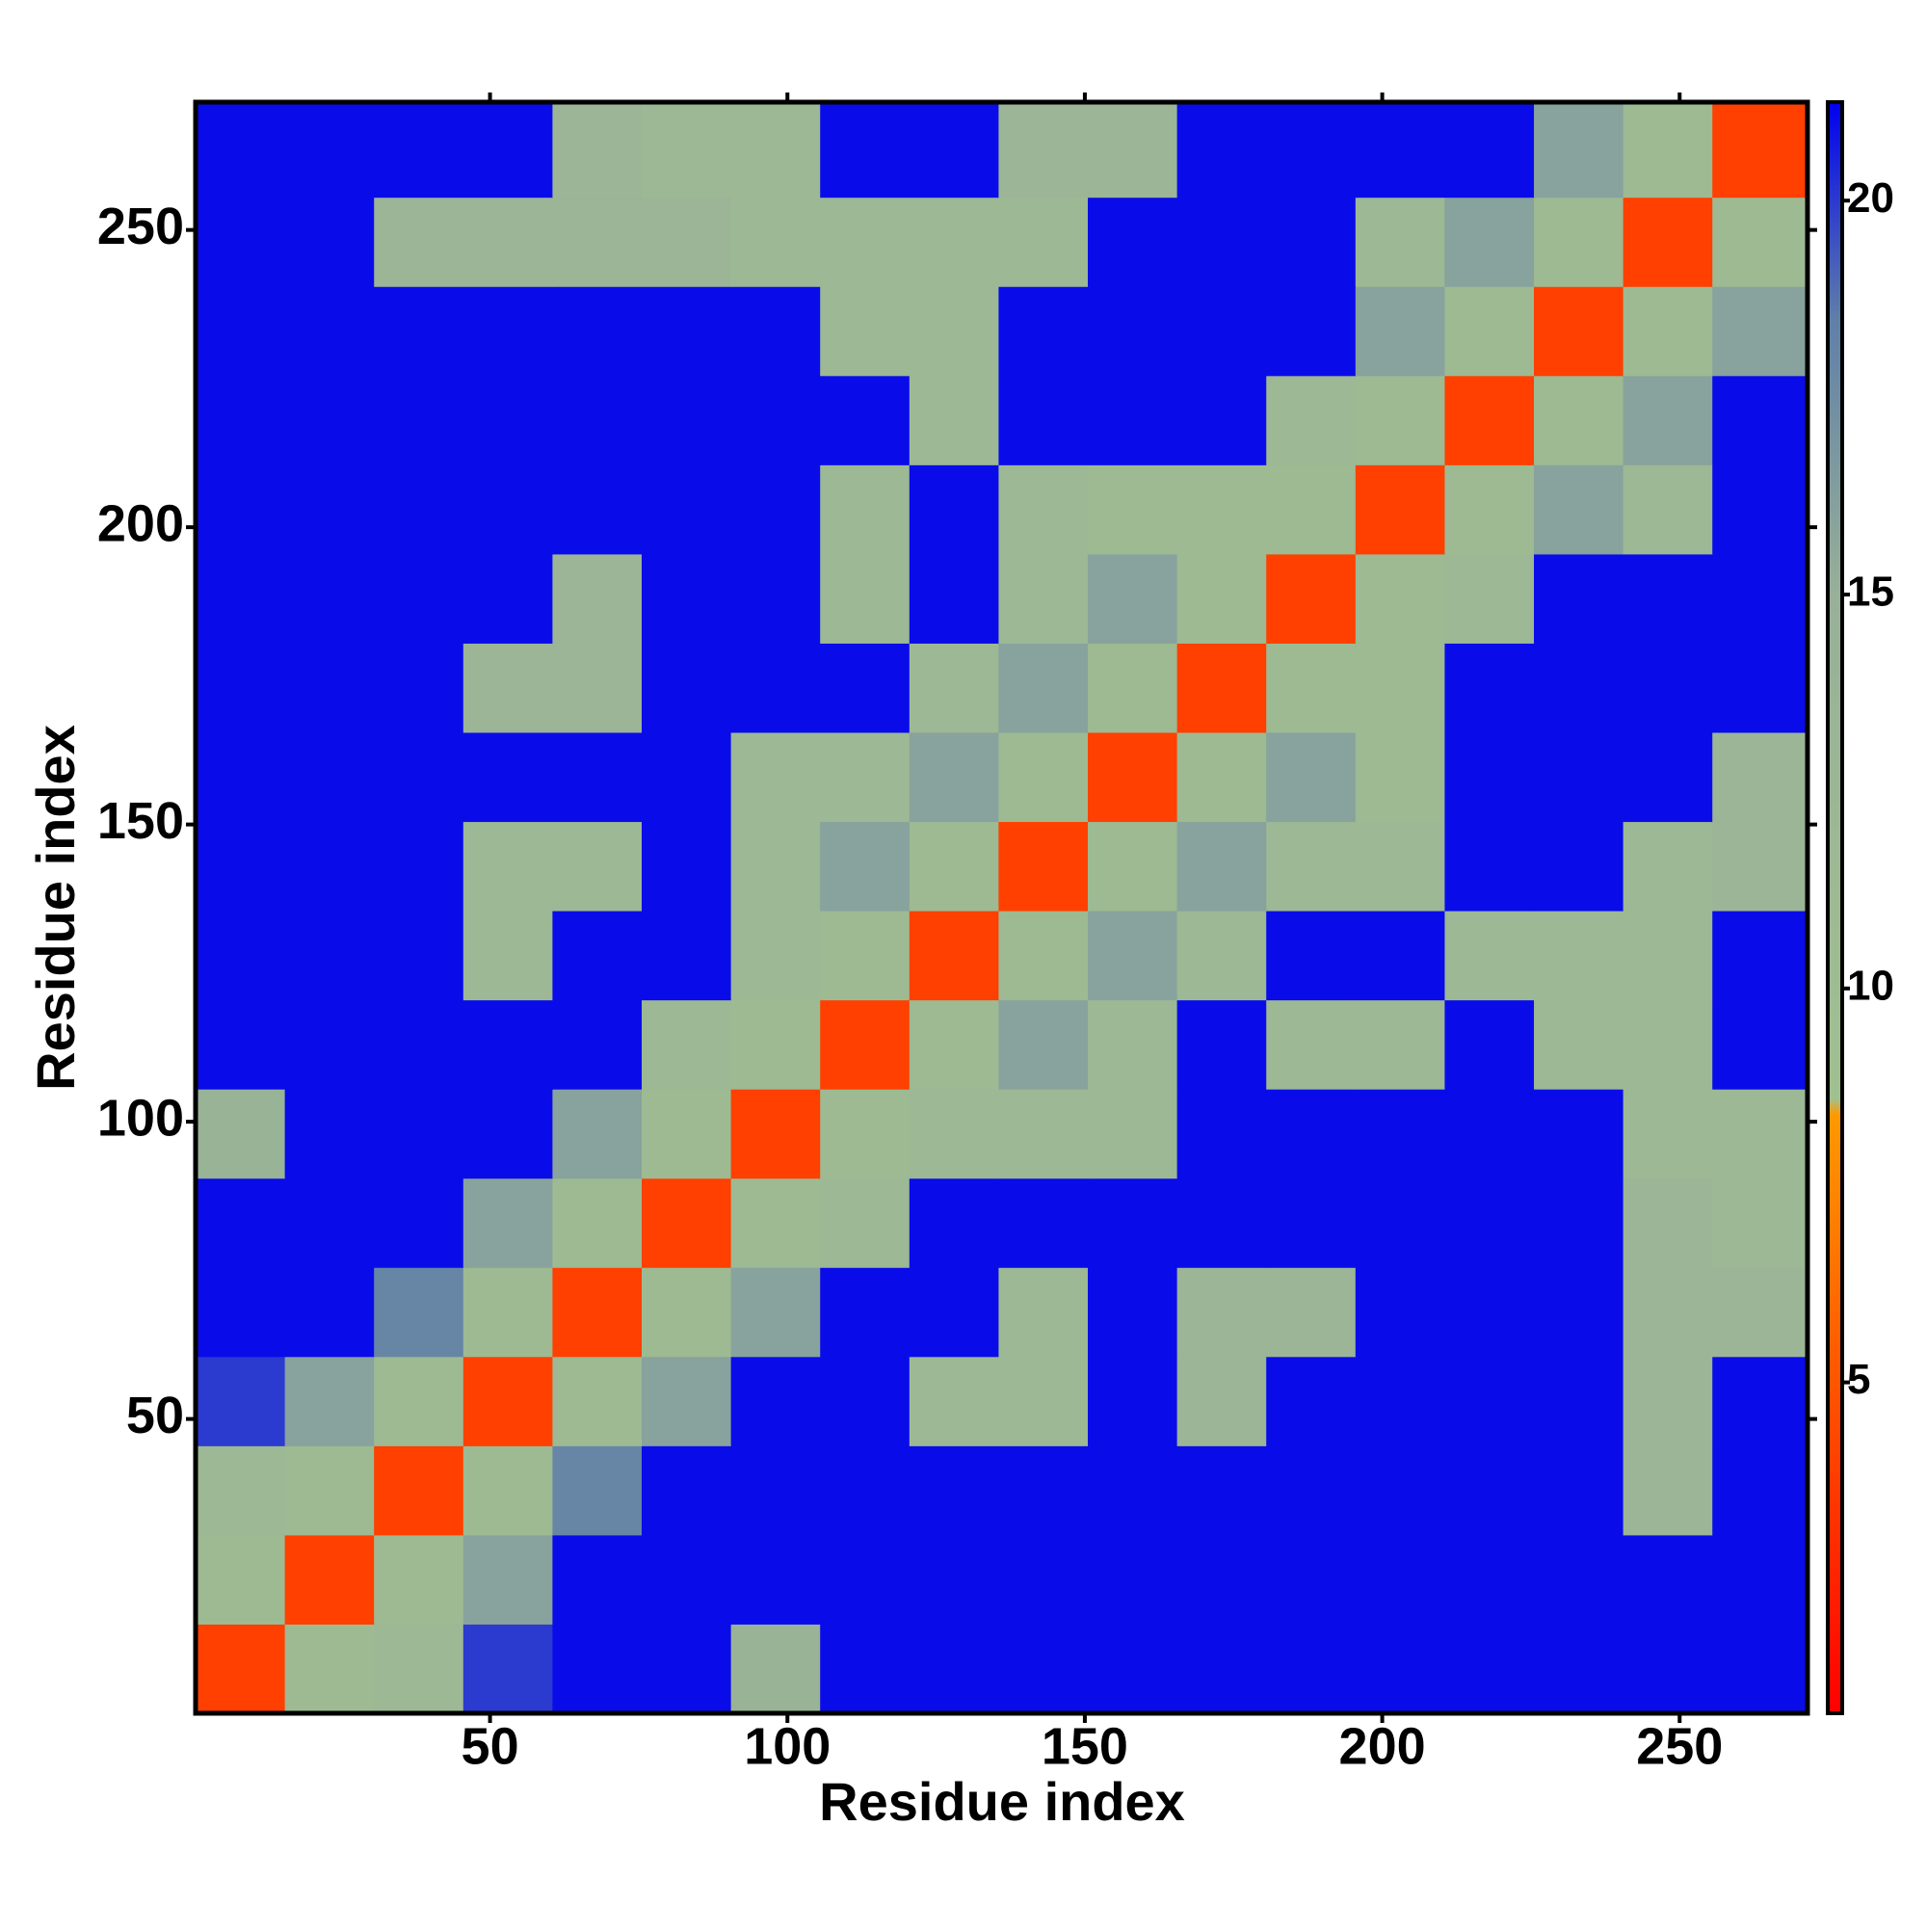 The height and width of the screenshot is (1932, 1927). I want to click on y-tick-label: 150, so click(140, 821).